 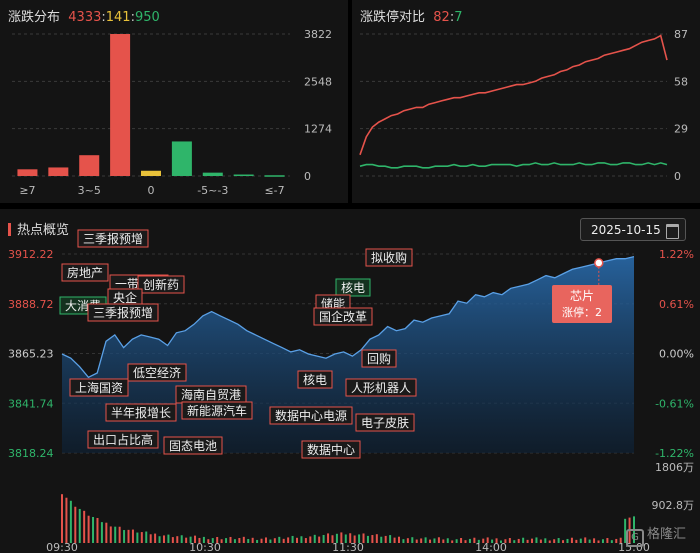 I want to click on calendar-icon, so click(x=672, y=231).